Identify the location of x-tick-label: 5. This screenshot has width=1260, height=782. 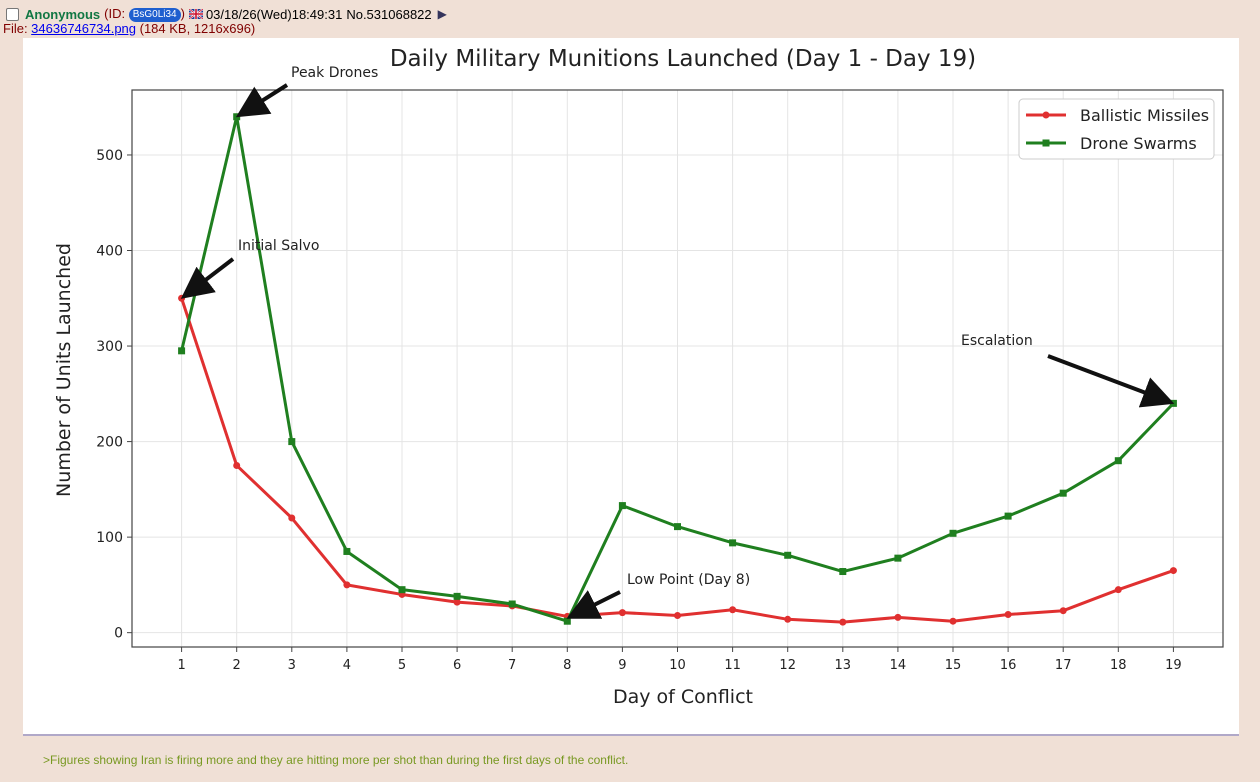
(402, 665).